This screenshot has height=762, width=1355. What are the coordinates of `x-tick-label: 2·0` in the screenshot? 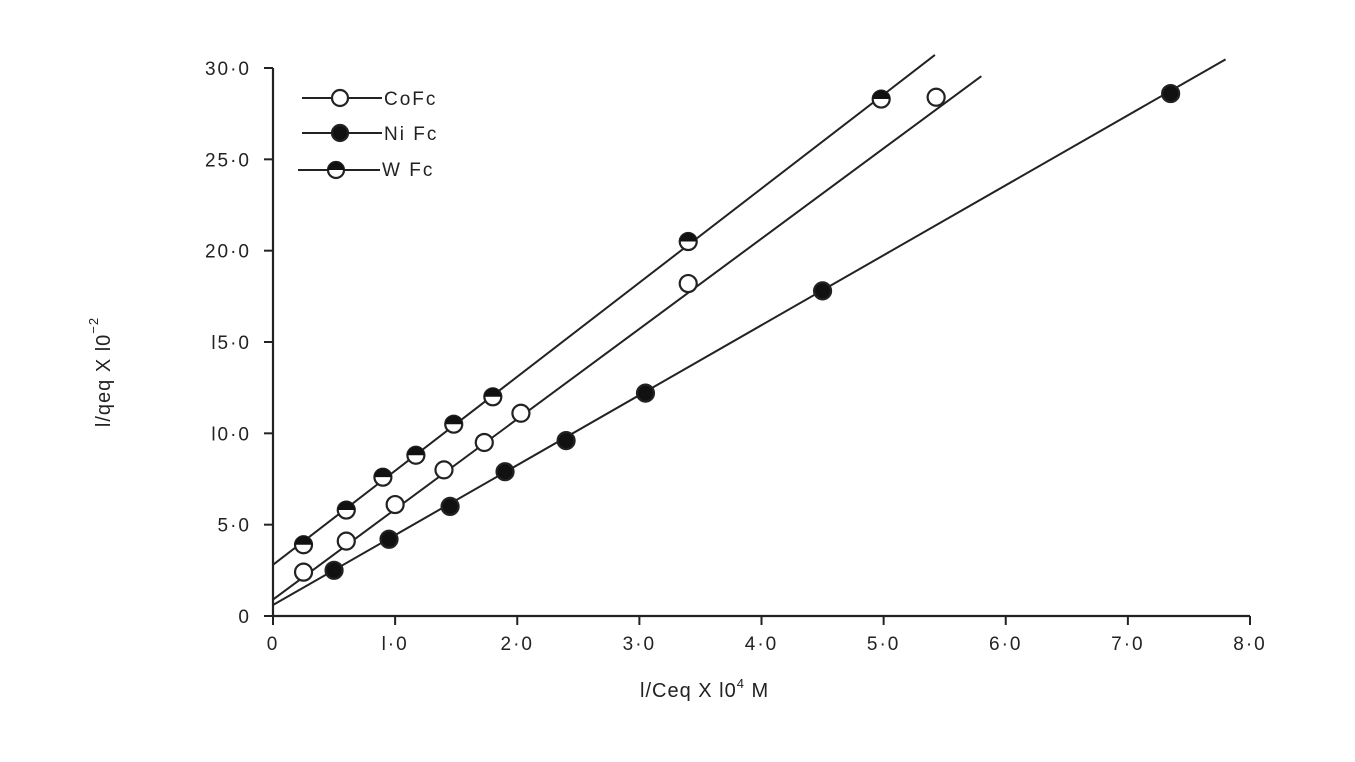 It's located at (517, 644).